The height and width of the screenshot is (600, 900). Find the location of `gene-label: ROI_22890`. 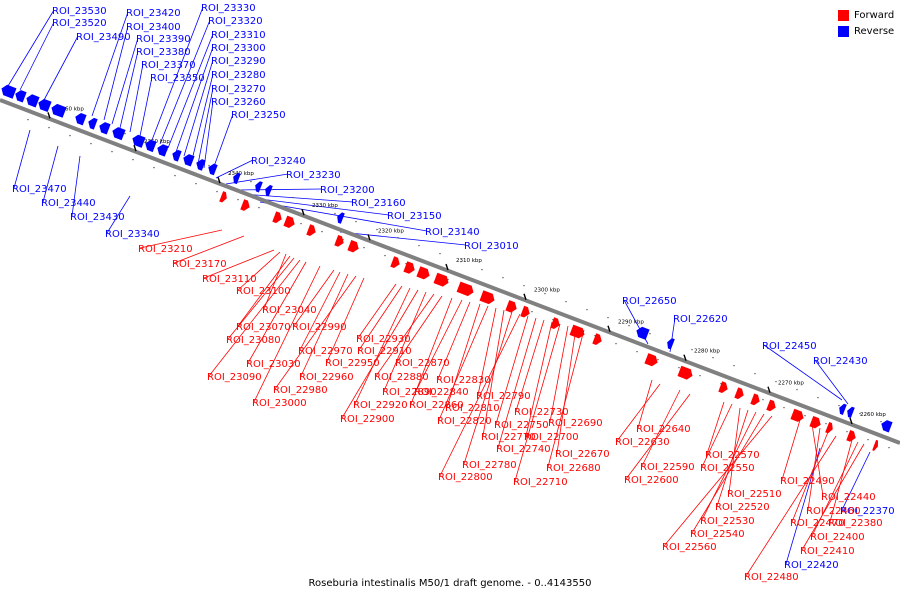

gene-label: ROI_22890 is located at coordinates (409, 392).